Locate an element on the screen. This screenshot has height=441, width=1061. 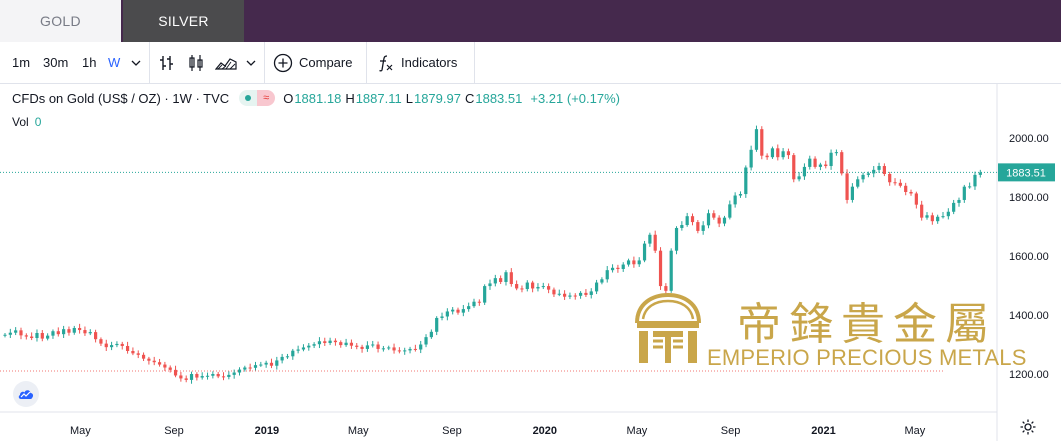
function-icon is located at coordinates (386, 62).